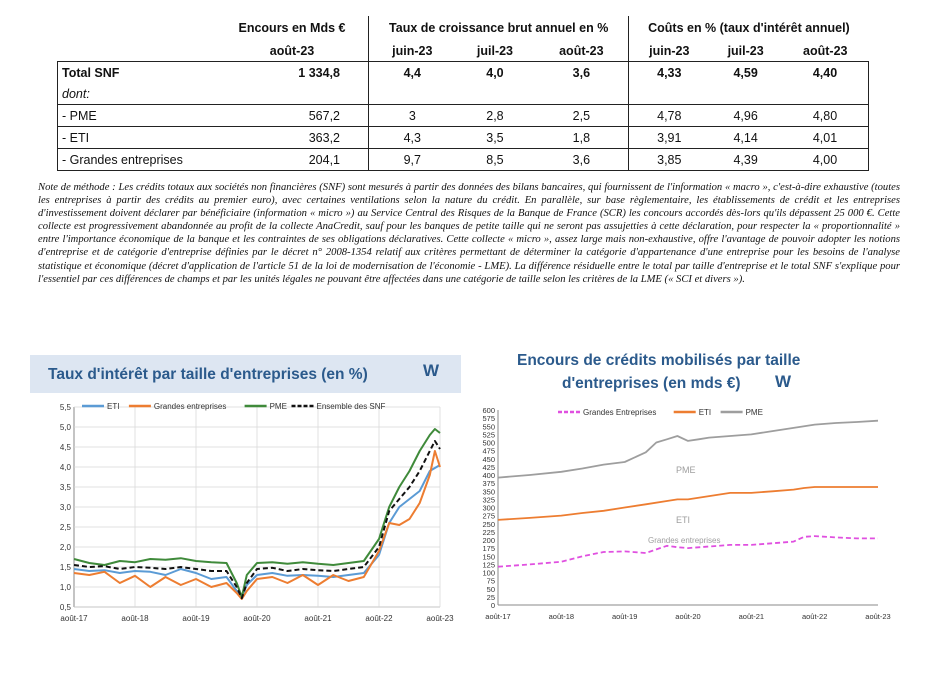 This screenshot has width=937, height=683. Describe the element at coordinates (825, 51) in the screenshot. I see `subheader-couts-3: août-23` at that location.